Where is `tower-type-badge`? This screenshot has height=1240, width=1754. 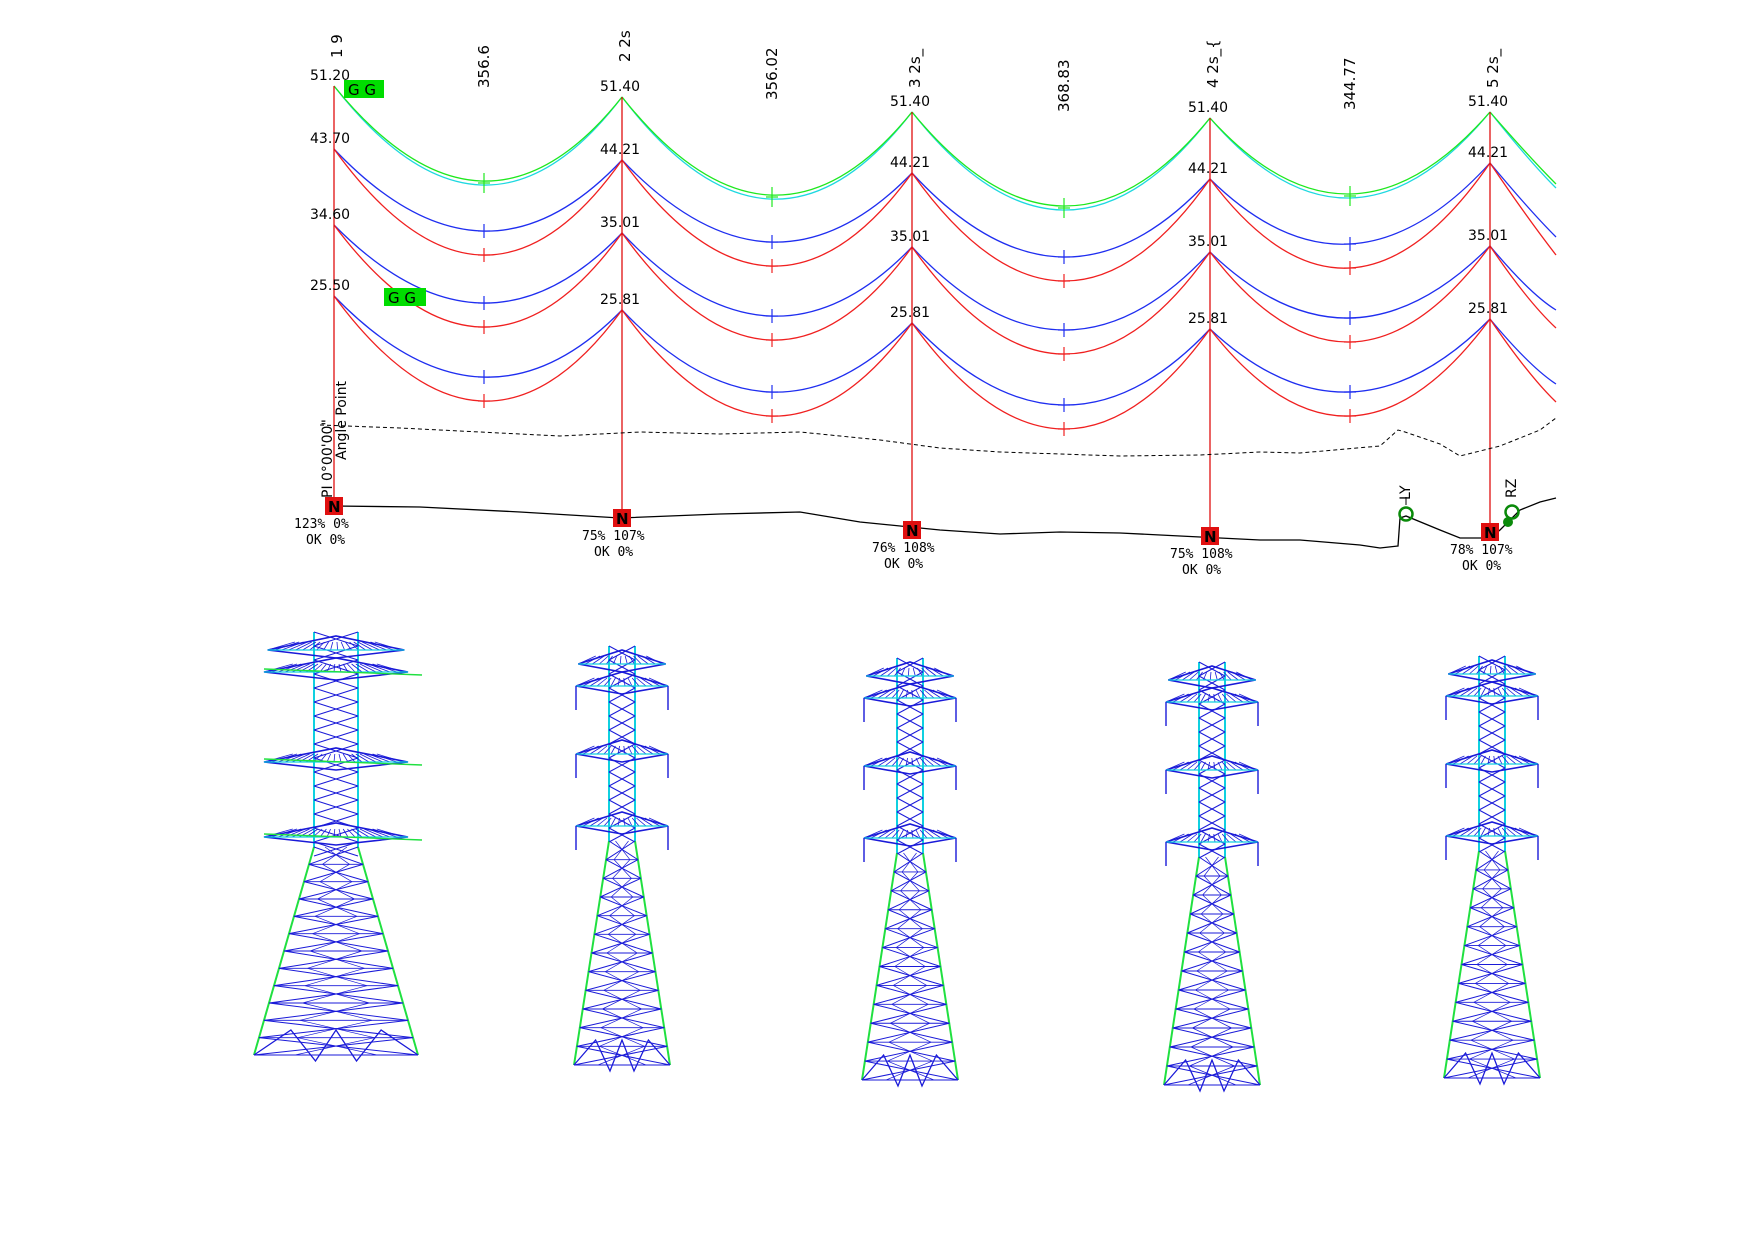 tower-type-badge is located at coordinates (912, 530).